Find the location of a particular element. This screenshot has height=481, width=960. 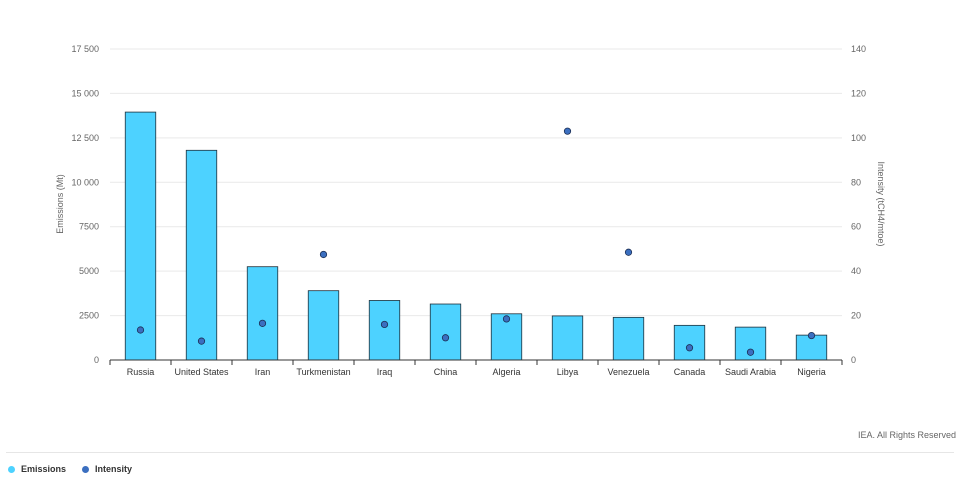

bar-united-states is located at coordinates (201, 255).